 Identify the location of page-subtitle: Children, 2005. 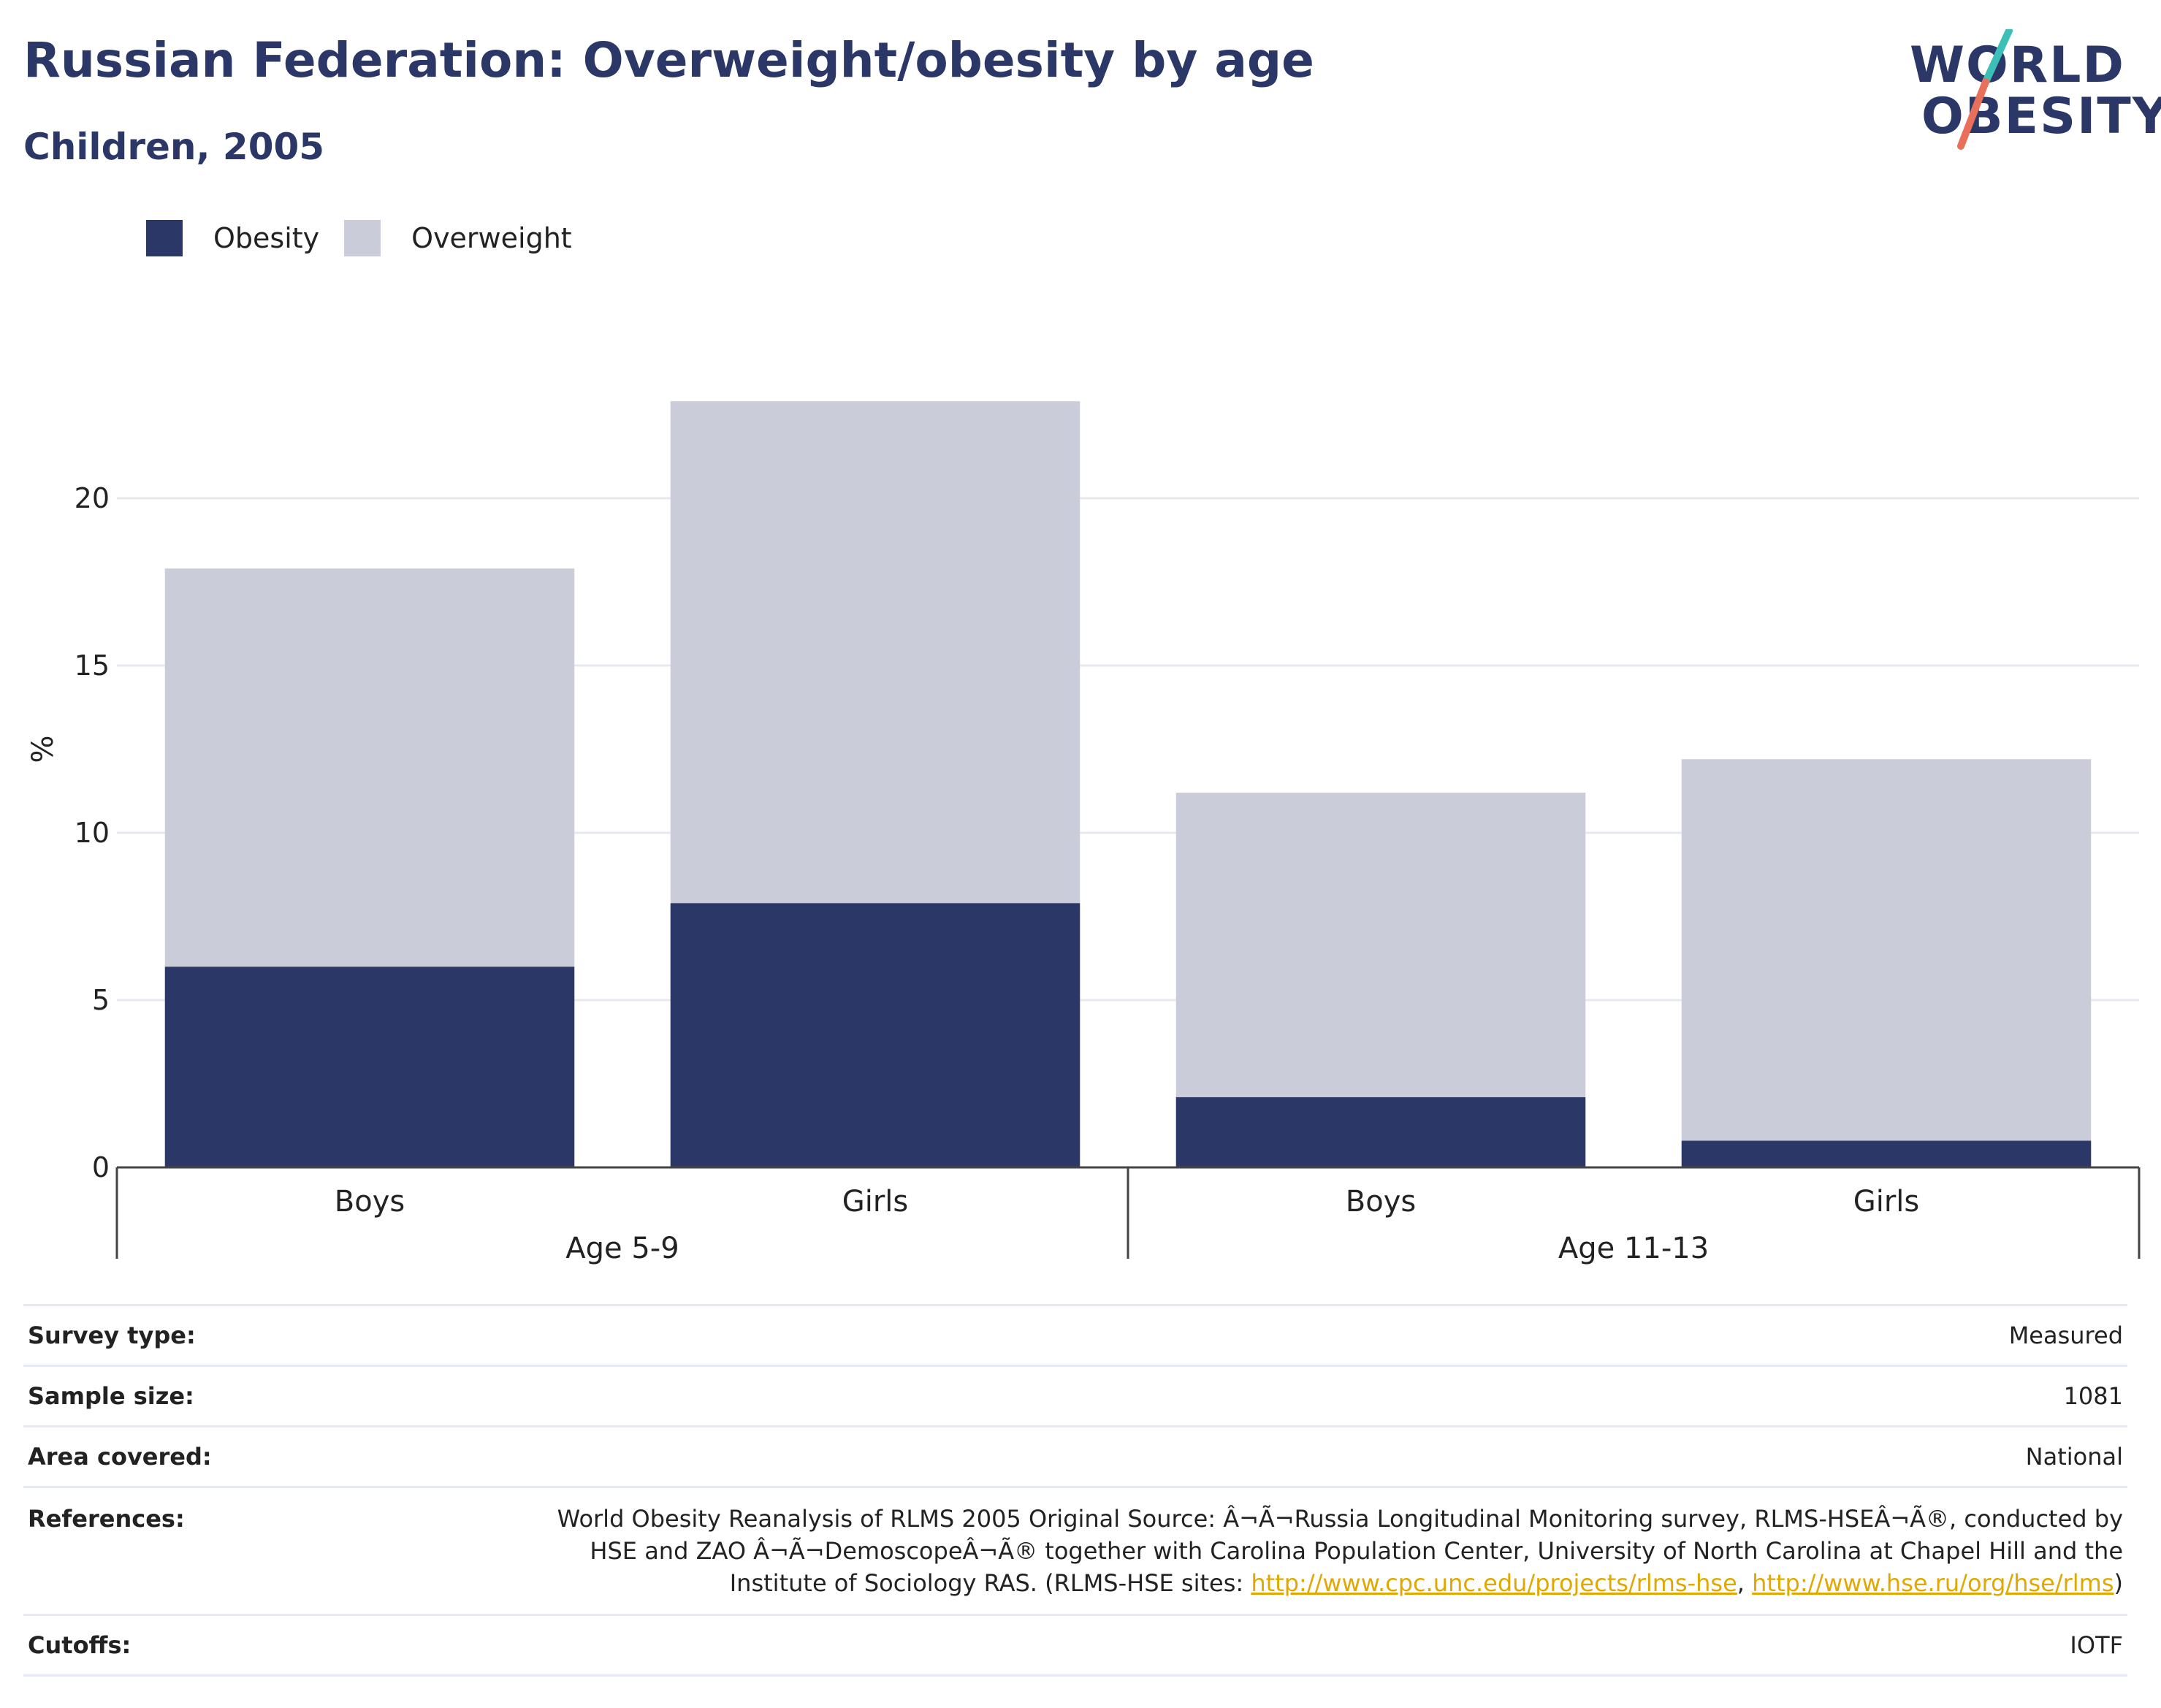
(174, 147).